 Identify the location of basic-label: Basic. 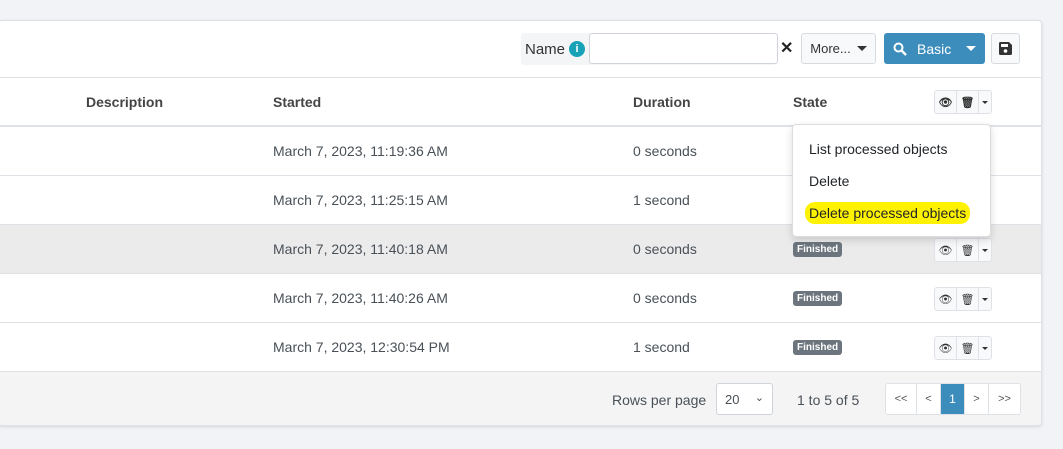
(934, 48).